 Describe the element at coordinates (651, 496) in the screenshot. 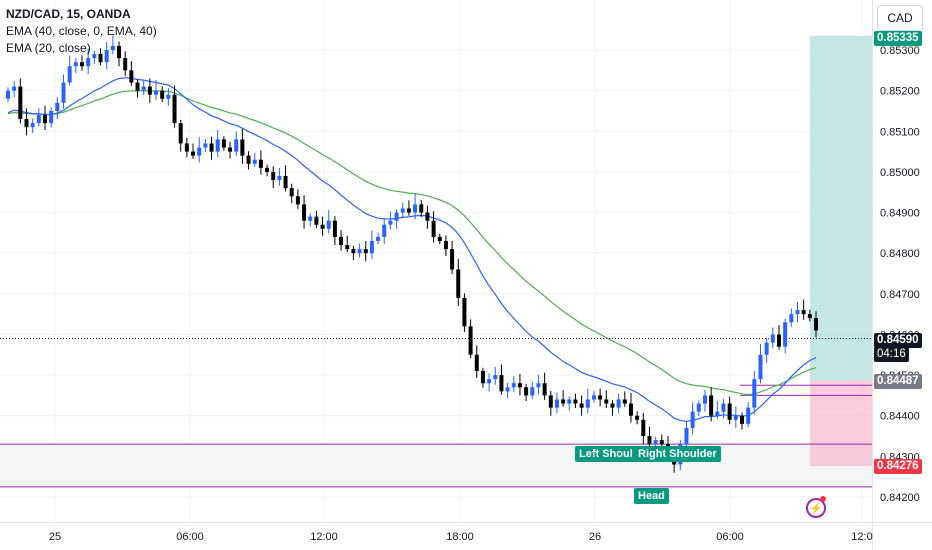

I see `head-label: Head` at that location.